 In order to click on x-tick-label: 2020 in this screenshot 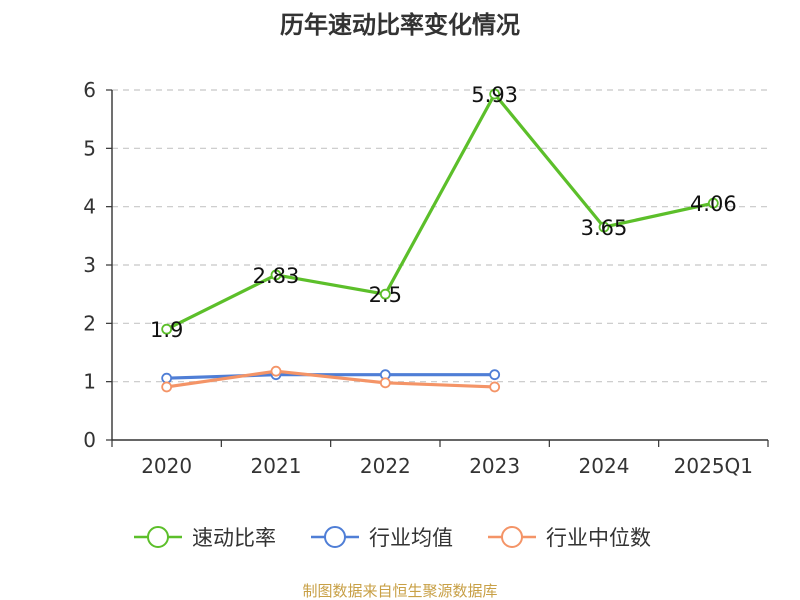, I will do `click(166, 466)`.